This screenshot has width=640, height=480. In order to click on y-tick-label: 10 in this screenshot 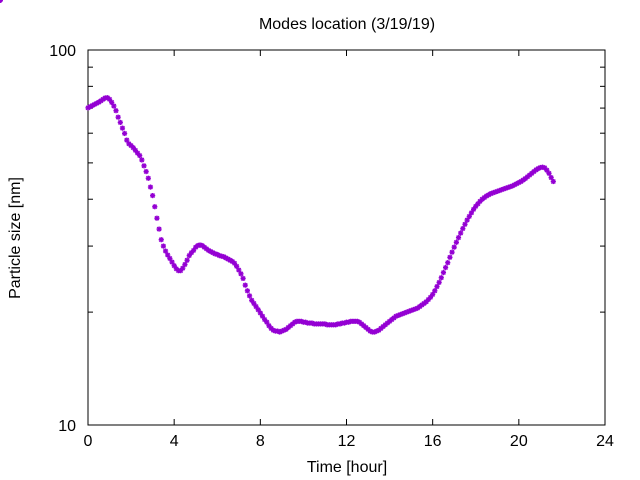, I will do `click(67, 426)`.